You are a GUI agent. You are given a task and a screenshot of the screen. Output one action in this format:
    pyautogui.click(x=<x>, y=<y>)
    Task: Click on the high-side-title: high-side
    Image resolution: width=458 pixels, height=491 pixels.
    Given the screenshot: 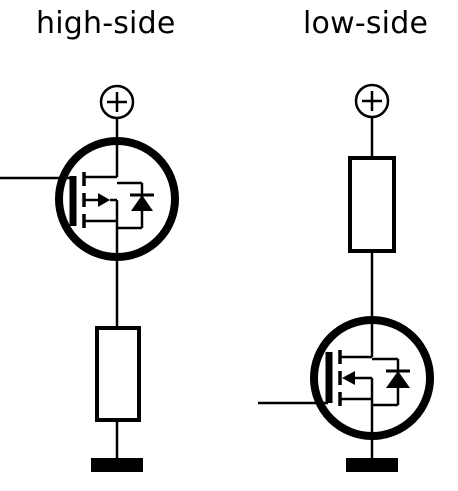 What is the action you would take?
    pyautogui.click(x=106, y=23)
    